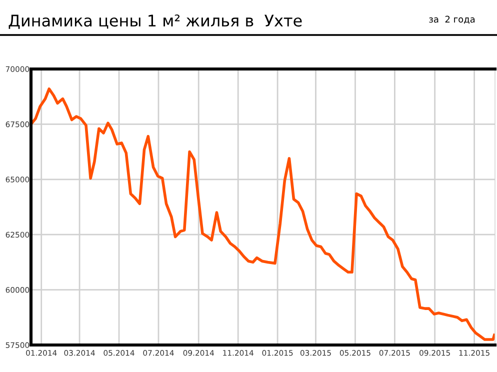 This screenshot has width=497, height=372. Describe the element at coordinates (155, 21) in the screenshot. I see `chart-title: Динамика цены 1 м² жилья в Ухте` at that location.